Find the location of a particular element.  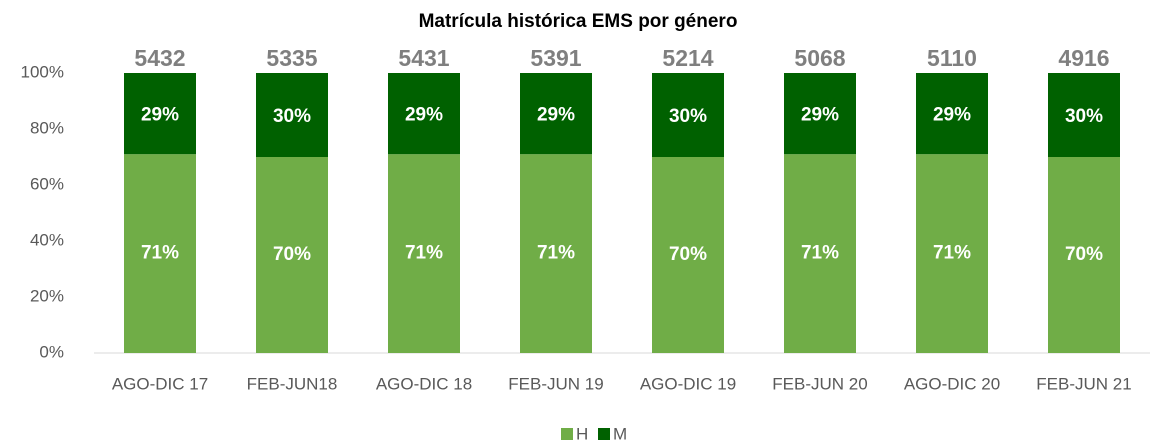

total-label: 5068 is located at coordinates (819, 58).